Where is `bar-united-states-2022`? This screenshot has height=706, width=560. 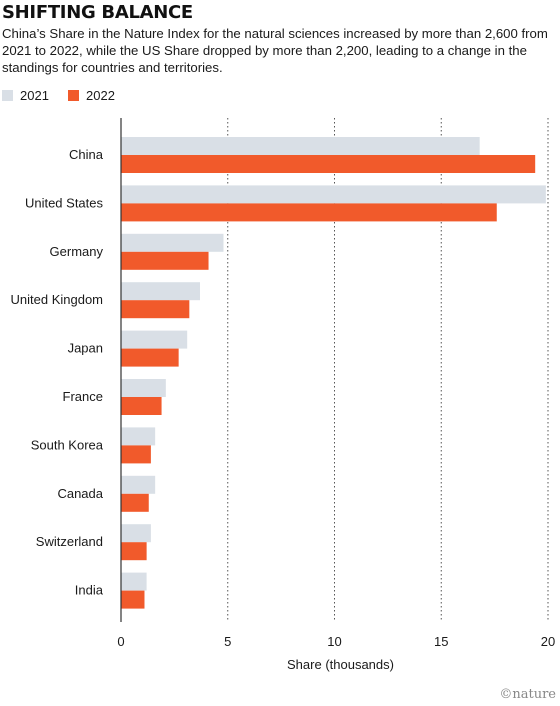 bar-united-states-2022 is located at coordinates (309, 212).